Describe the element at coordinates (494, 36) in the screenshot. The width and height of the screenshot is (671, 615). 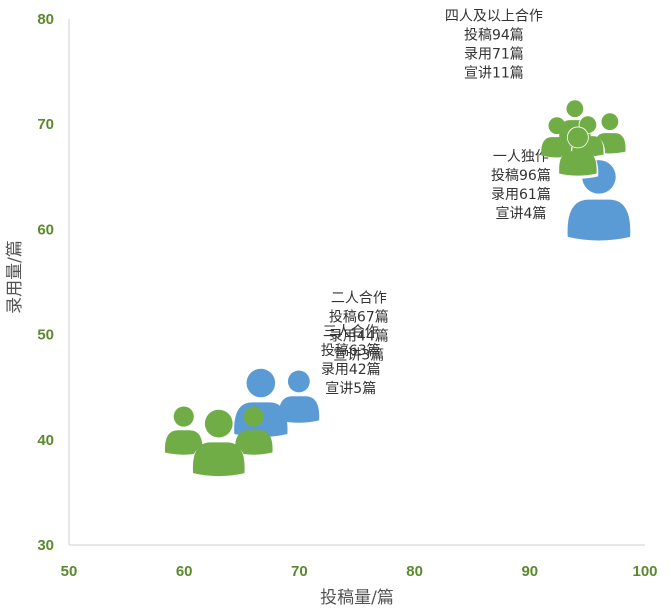
I see `data-label-line: 投稿94篇` at that location.